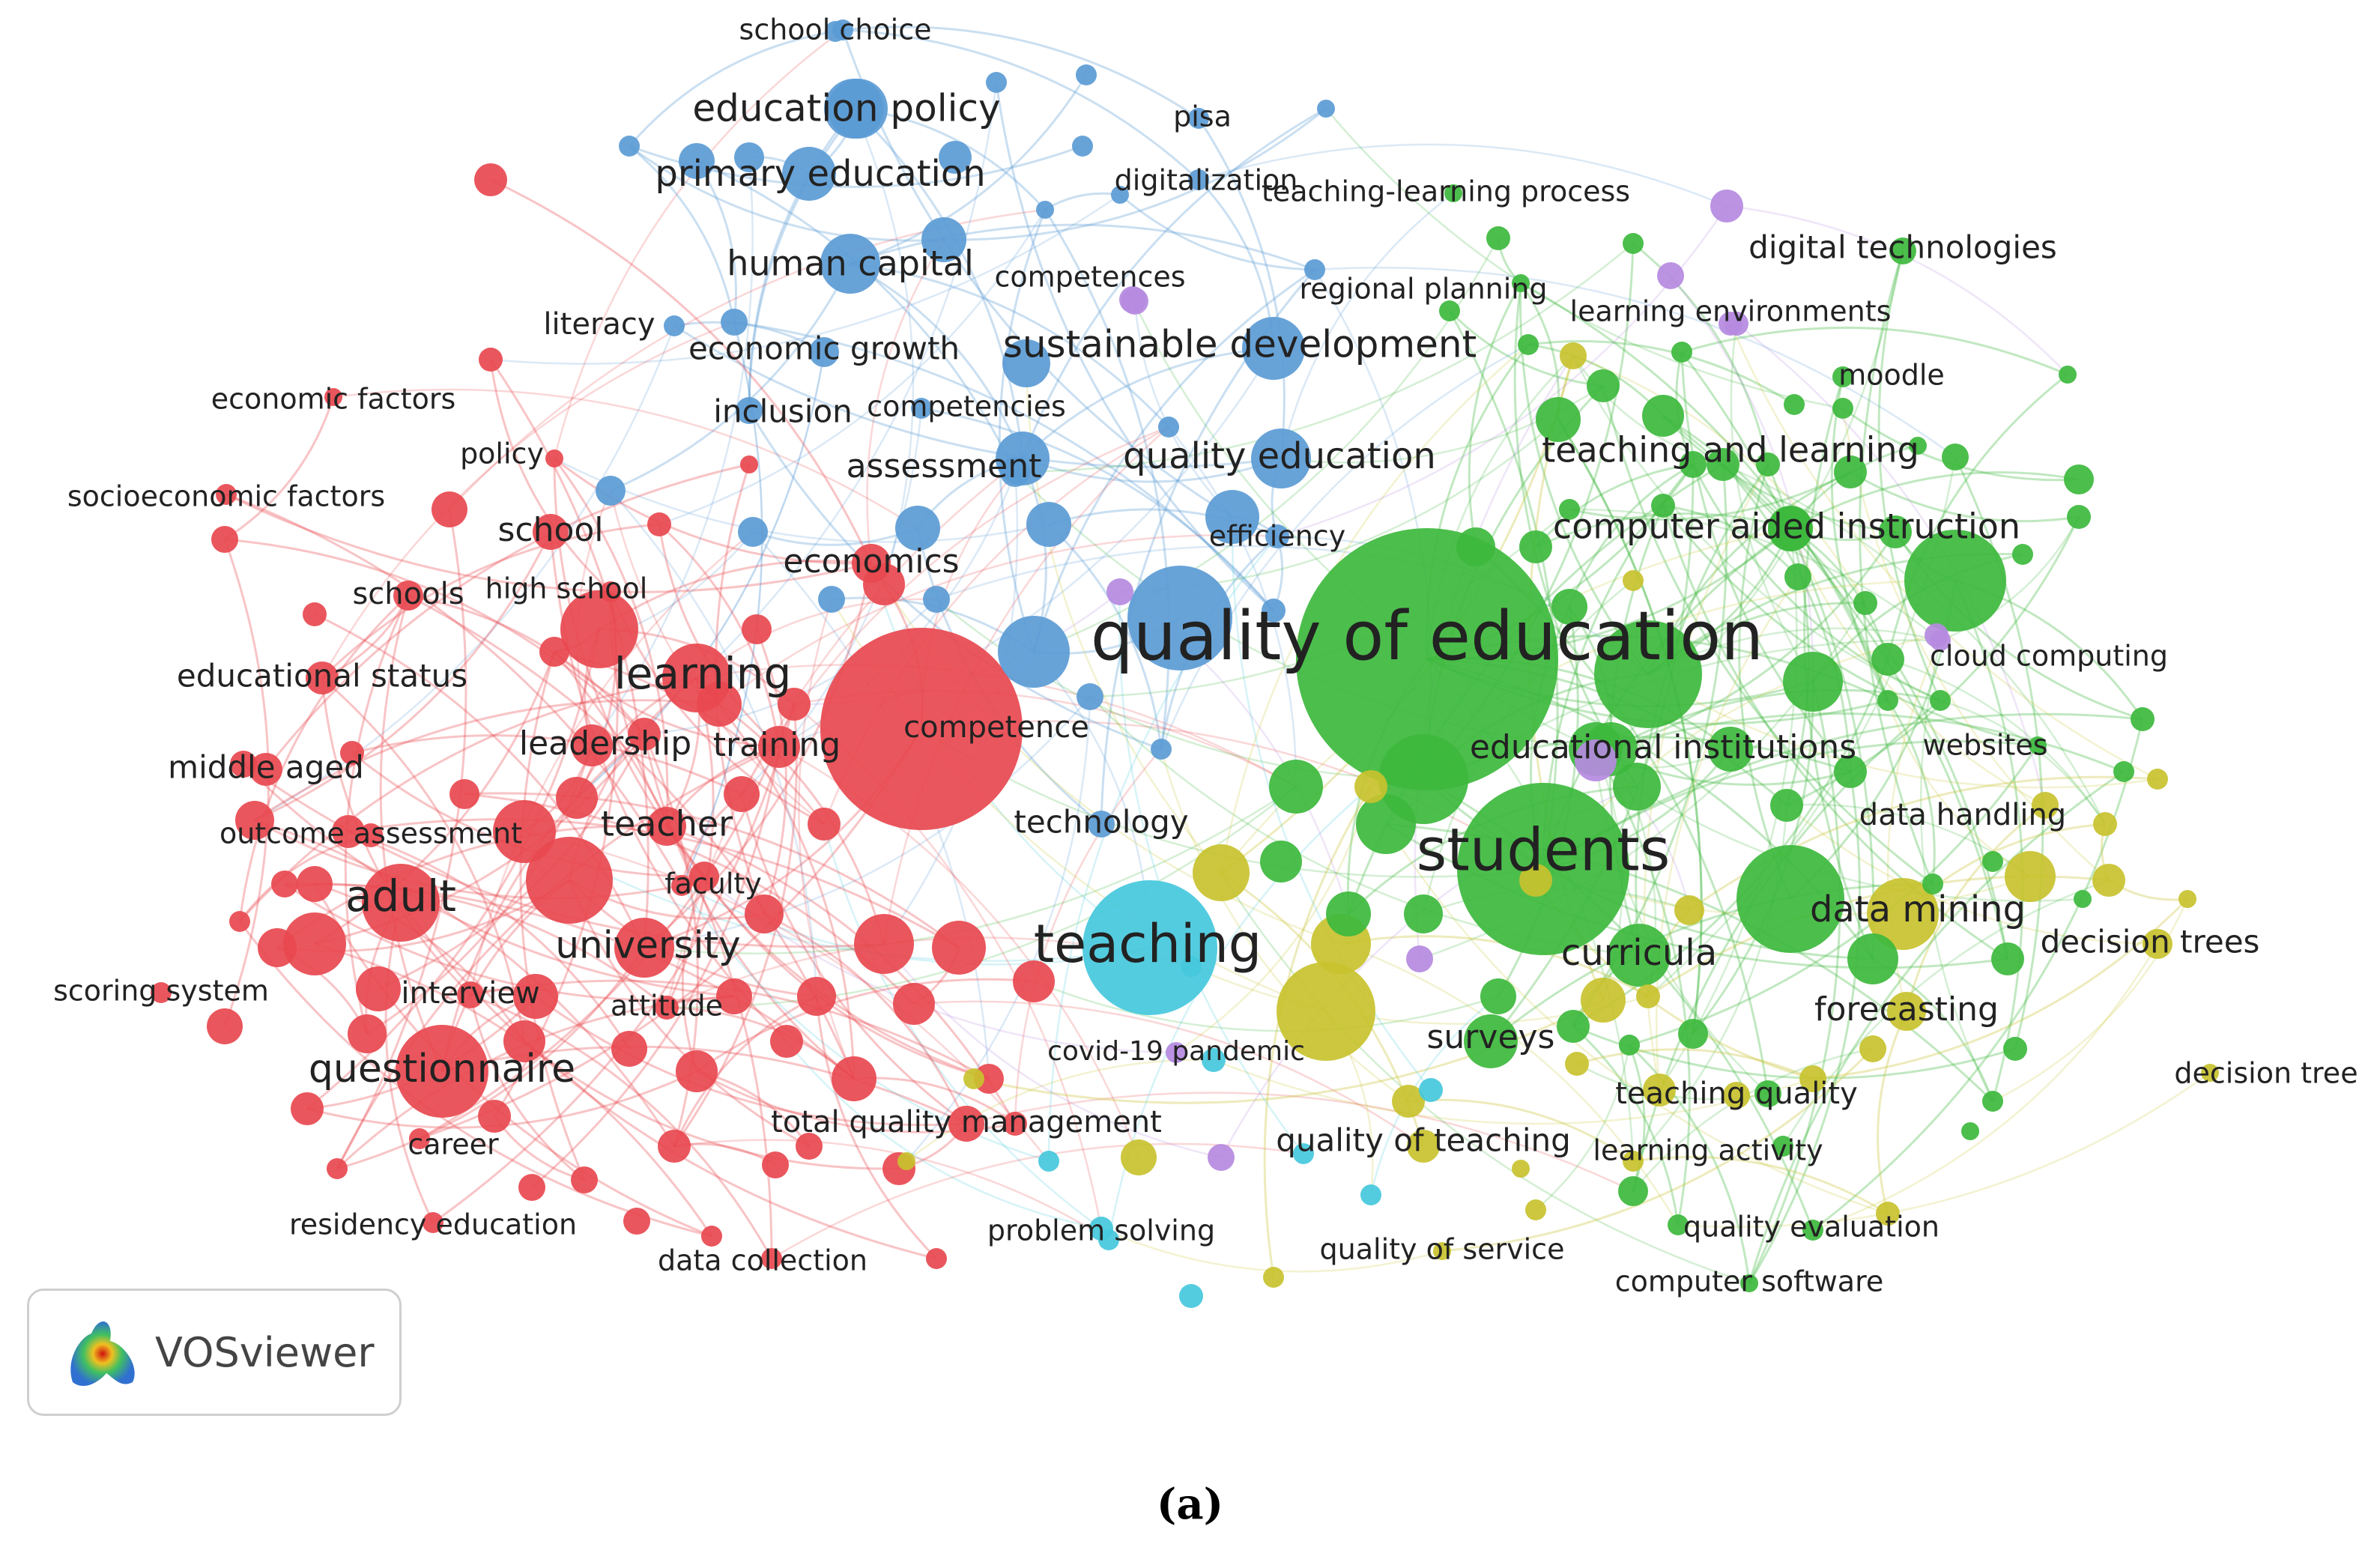 This screenshot has height=1550, width=2380. What do you see at coordinates (161, 991) in the screenshot?
I see `node-label: scoring system` at bounding box center [161, 991].